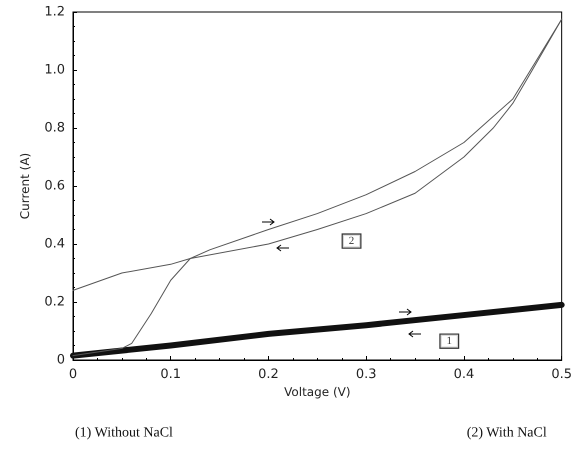 The image size is (575, 460). Describe the element at coordinates (60, 360) in the screenshot. I see `y-tick-label: 0` at that location.